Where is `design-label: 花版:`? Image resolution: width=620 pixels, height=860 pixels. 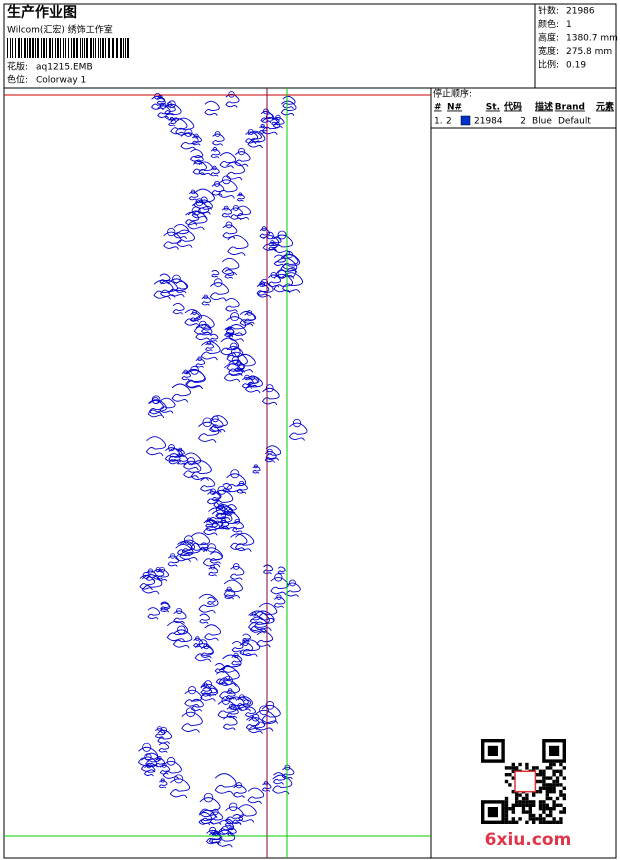
design-label: 花版: is located at coordinates (17, 67).